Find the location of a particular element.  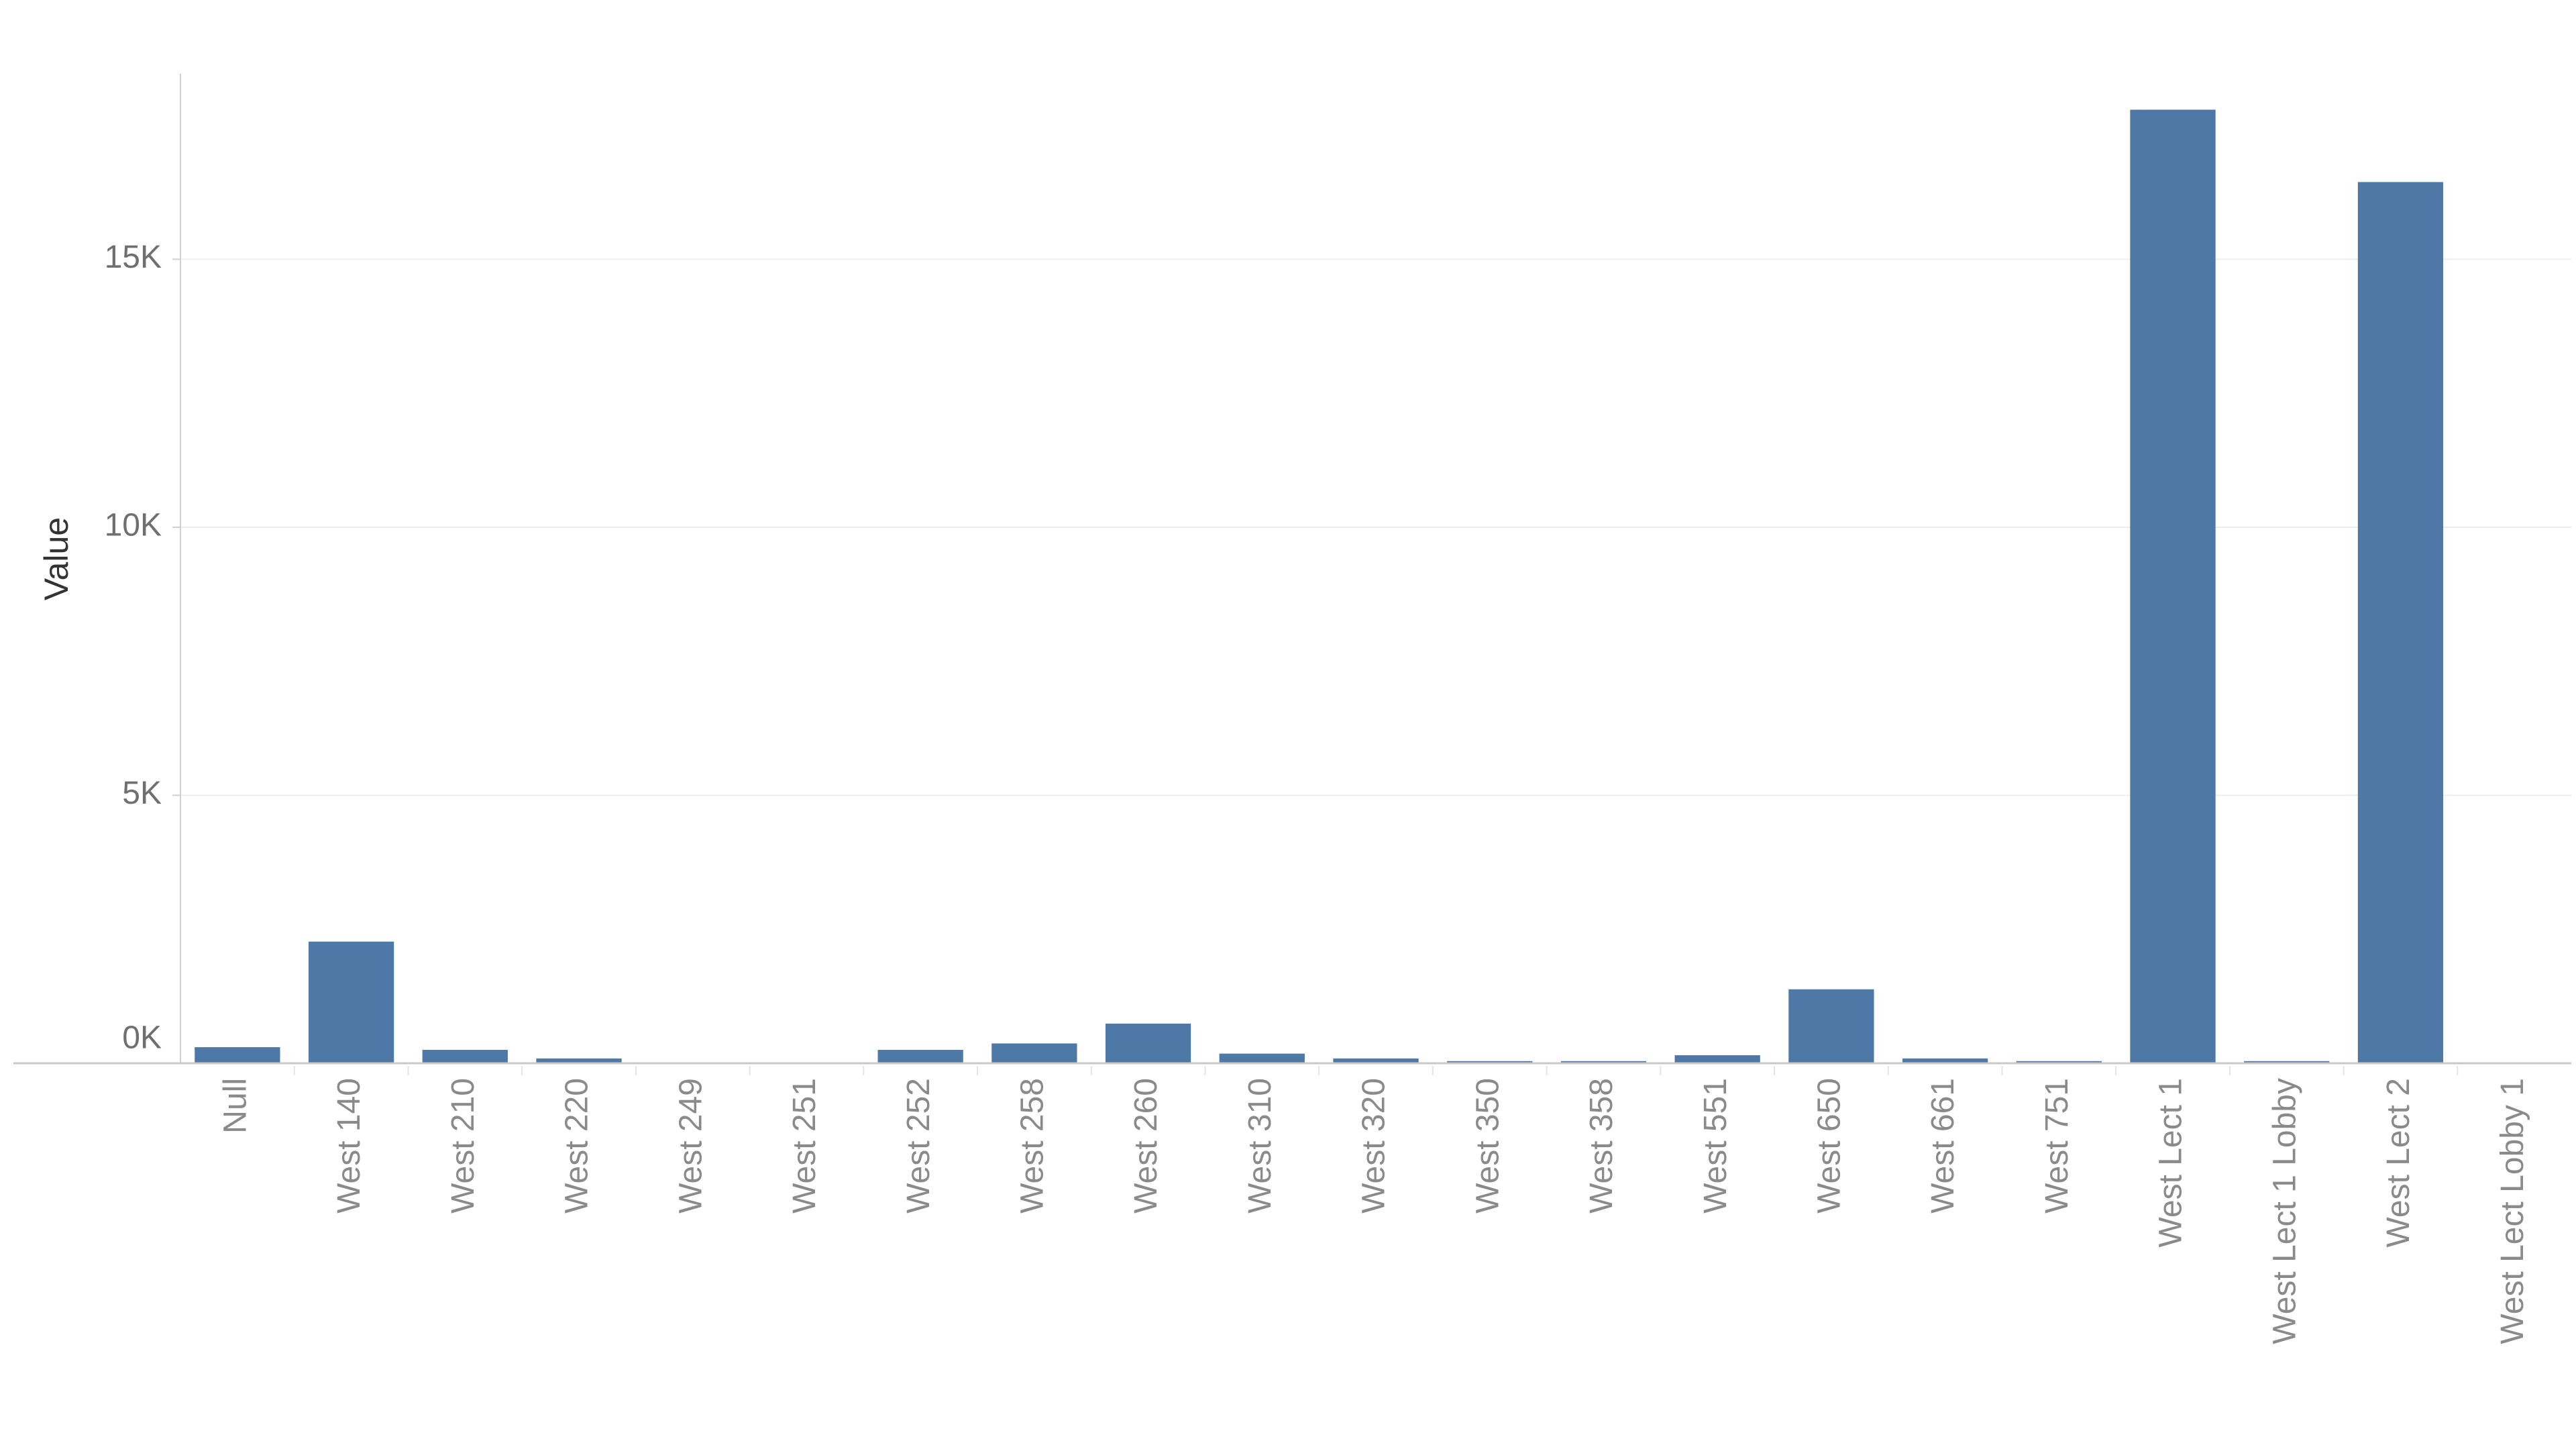

x-tick-label: West 661 is located at coordinates (1943, 1146).